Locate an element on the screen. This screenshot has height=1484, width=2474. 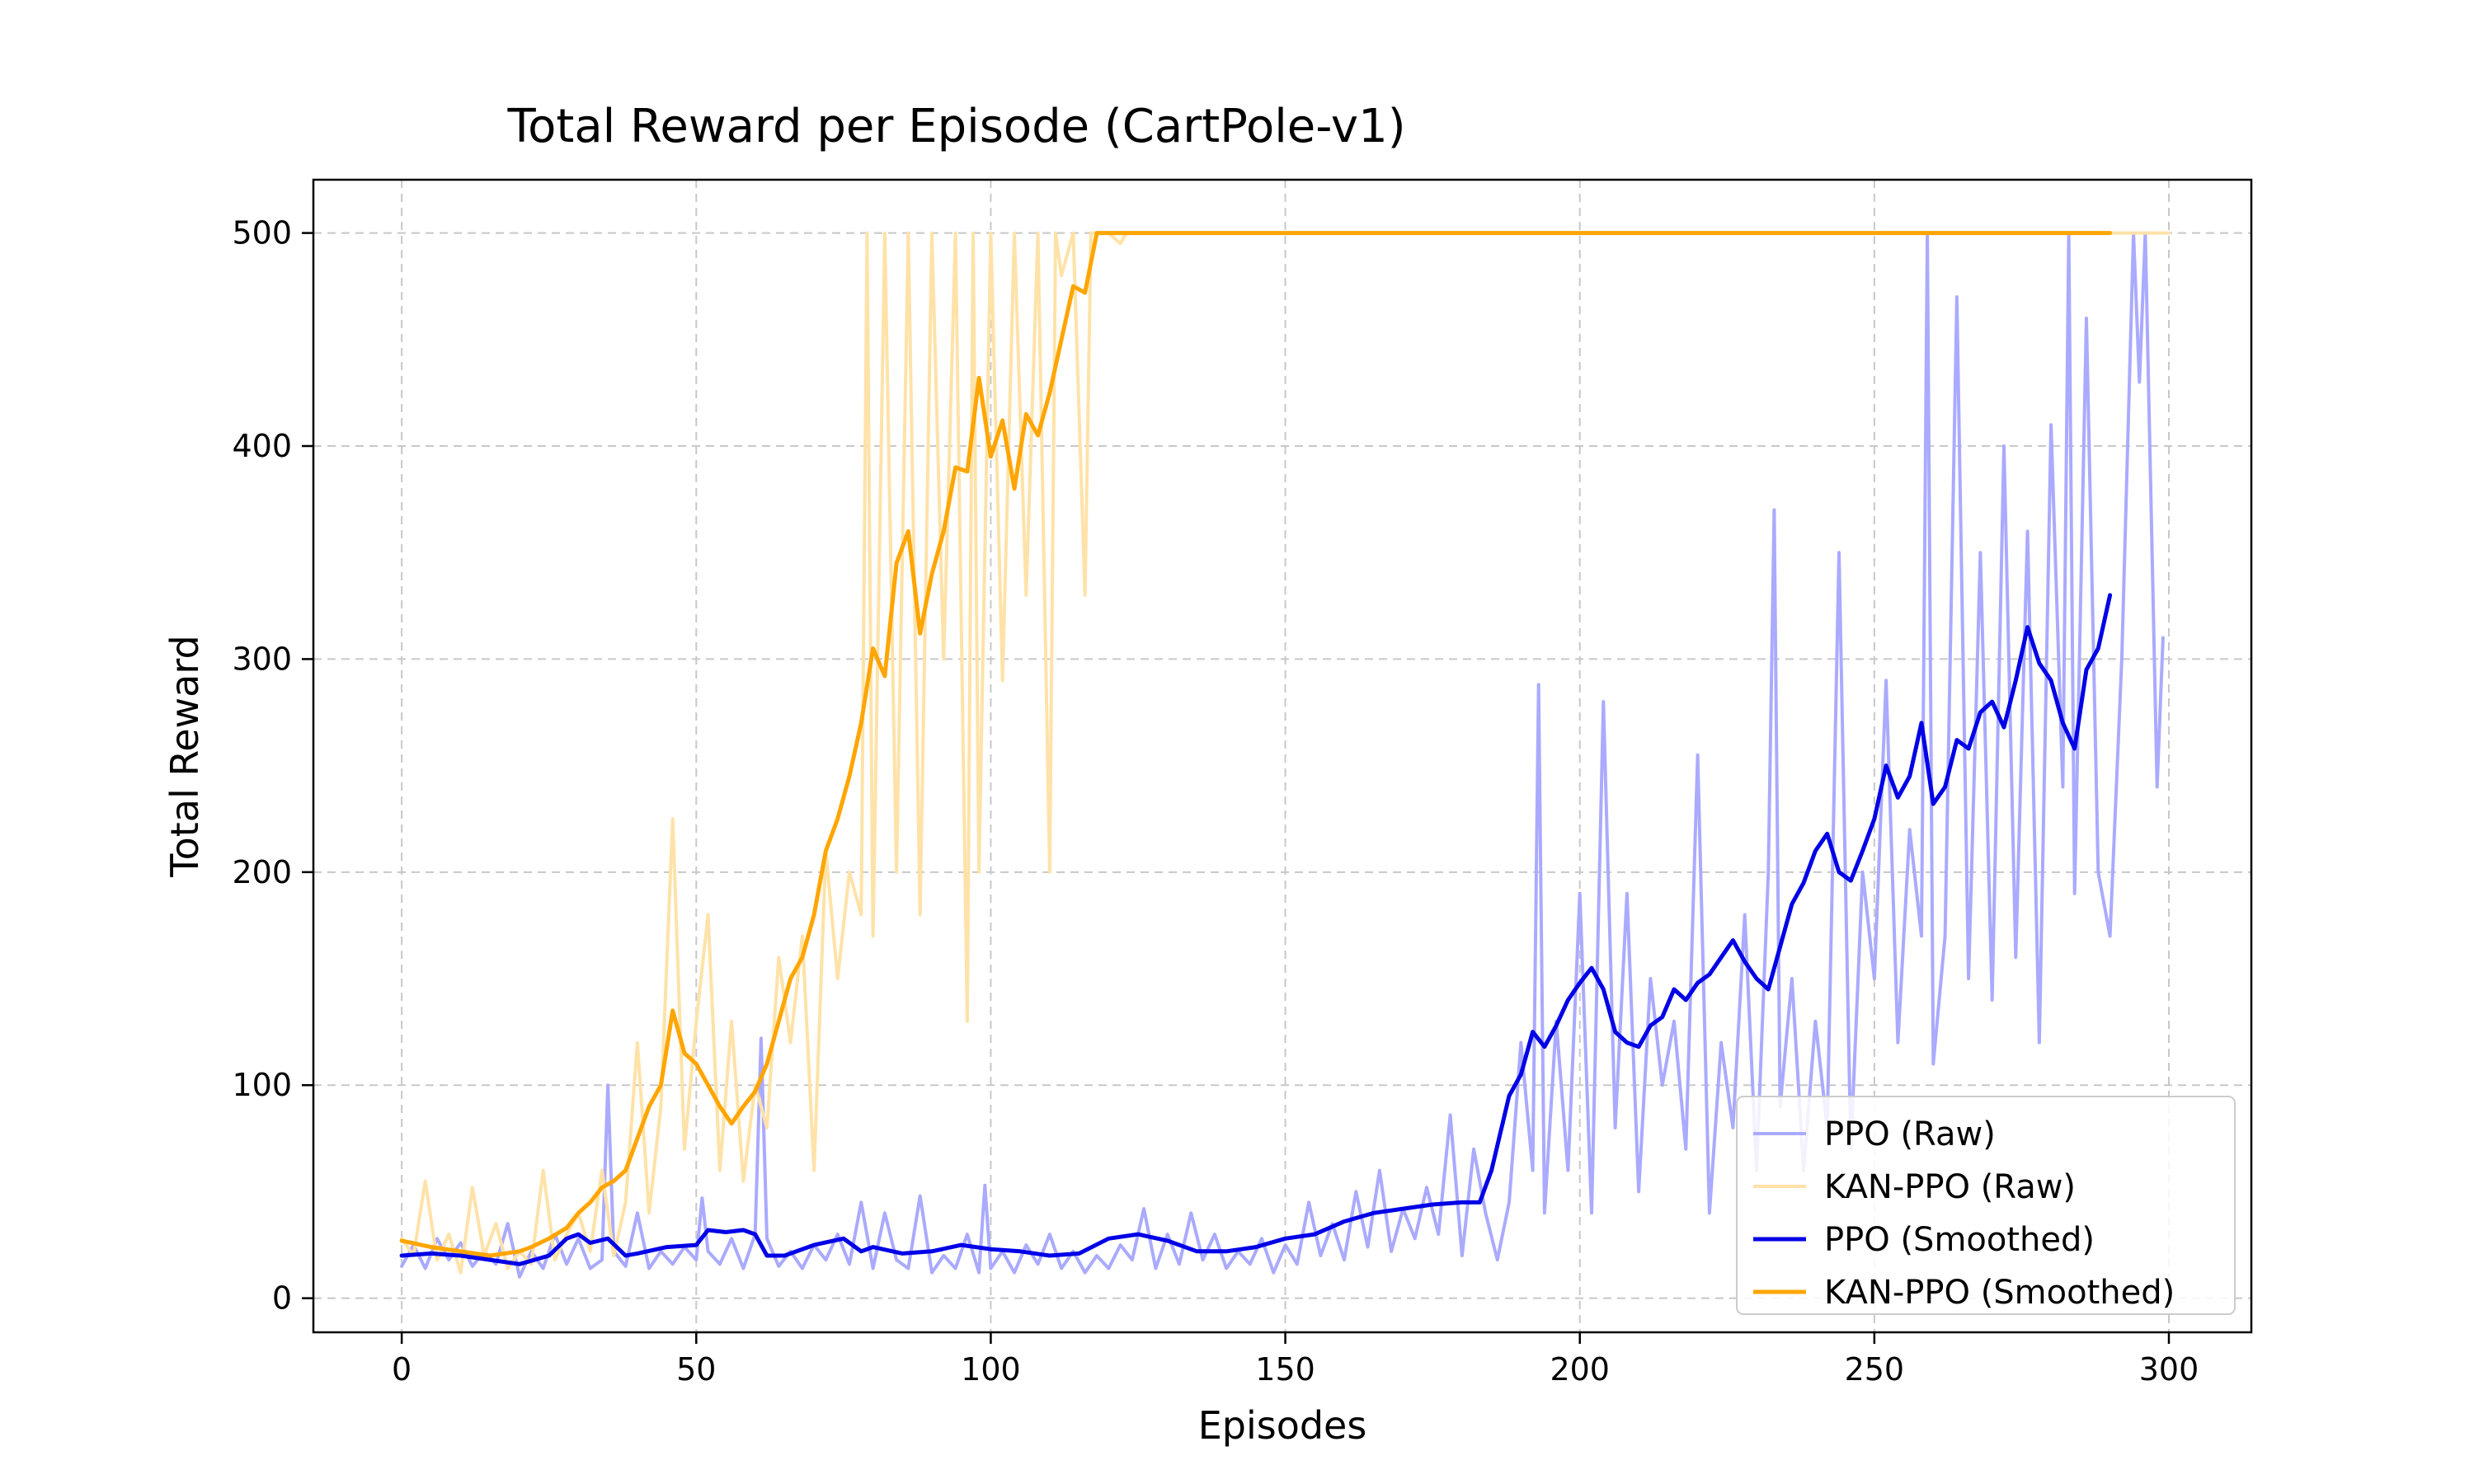
legend-entry-label: KAN-PPO (Raw) is located at coordinates (1950, 1187).